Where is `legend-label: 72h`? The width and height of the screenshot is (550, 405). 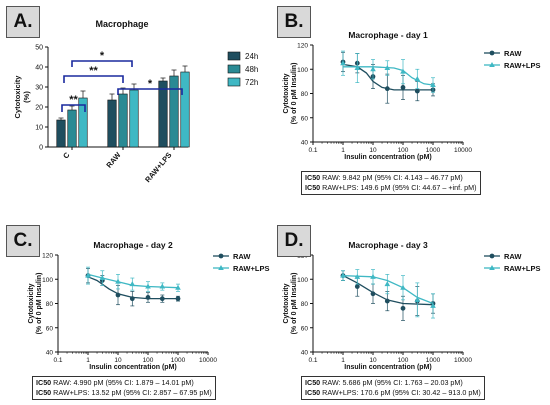 legend-label: 72h is located at coordinates (251, 82).